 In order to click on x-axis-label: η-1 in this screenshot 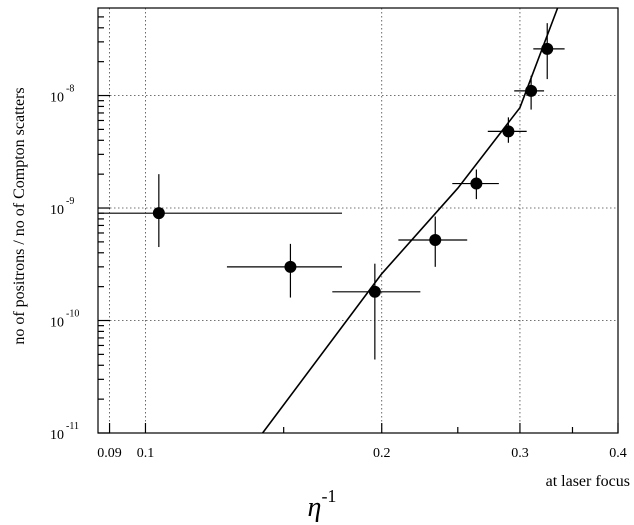, I will do `click(322, 504)`.